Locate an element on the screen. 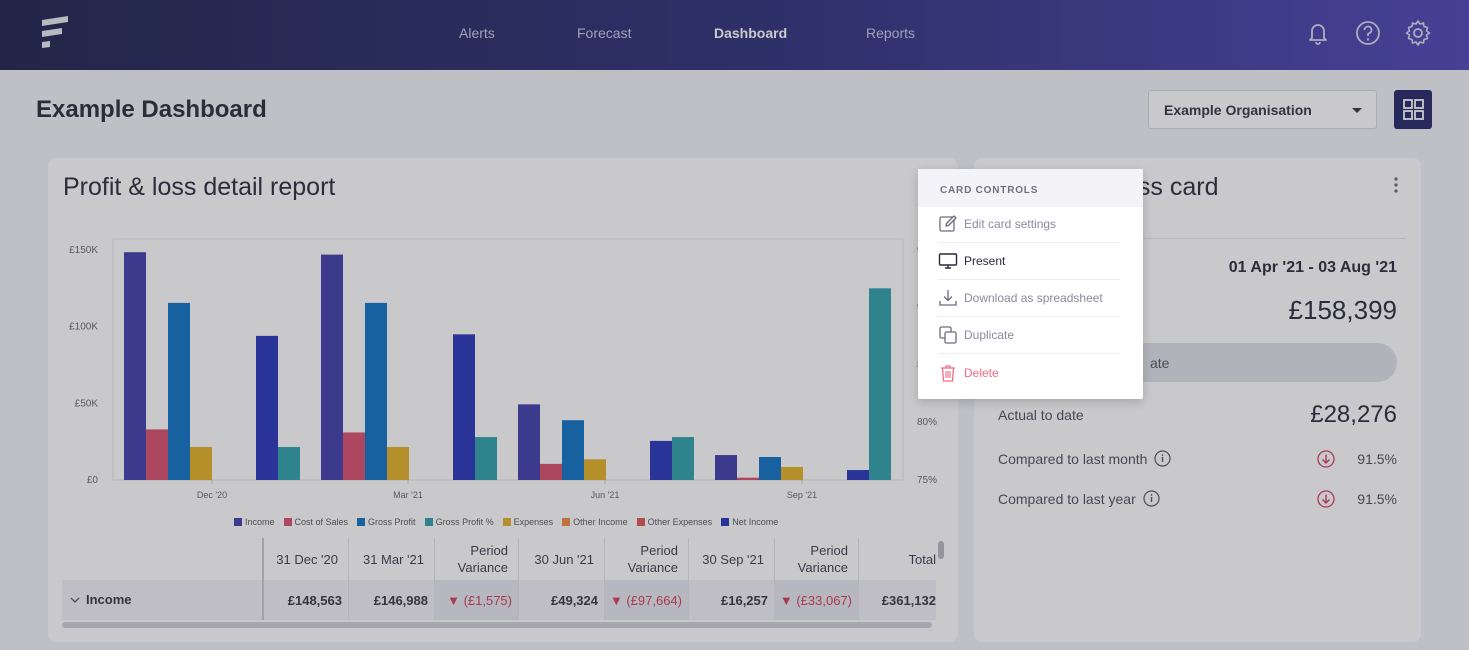 This screenshot has width=1469, height=650. legend-item: Other Expenses is located at coordinates (674, 522).